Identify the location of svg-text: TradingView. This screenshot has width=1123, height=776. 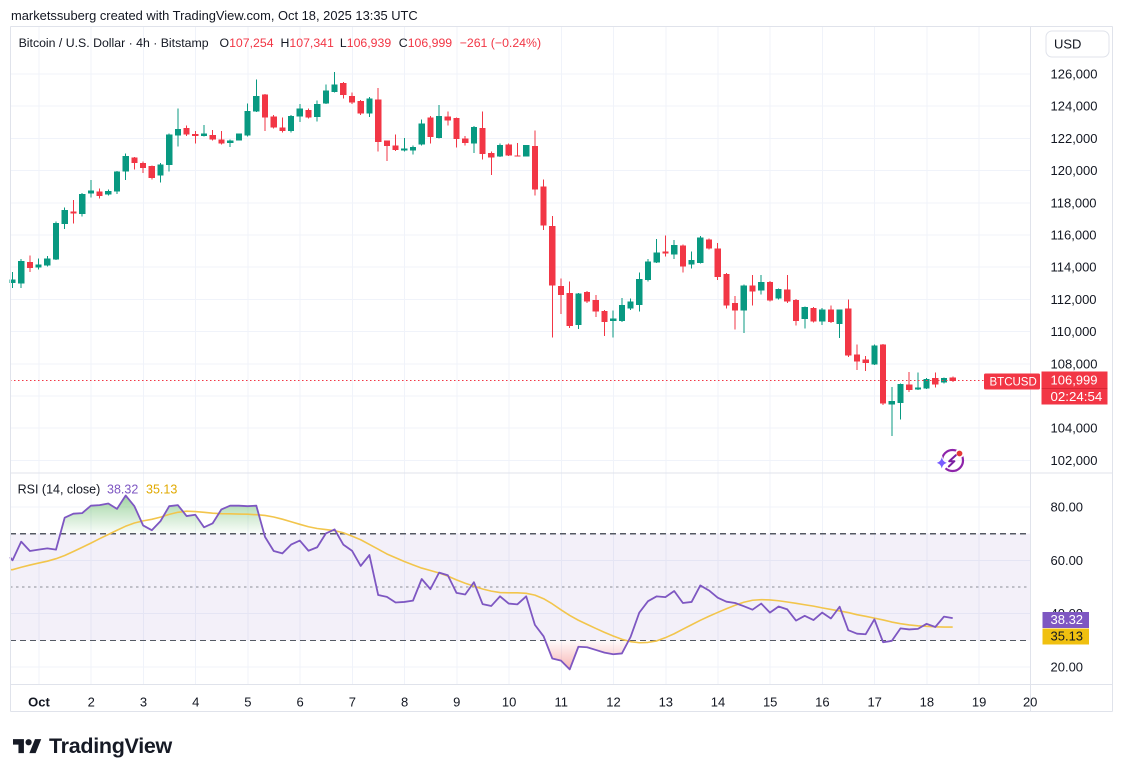
(111, 746).